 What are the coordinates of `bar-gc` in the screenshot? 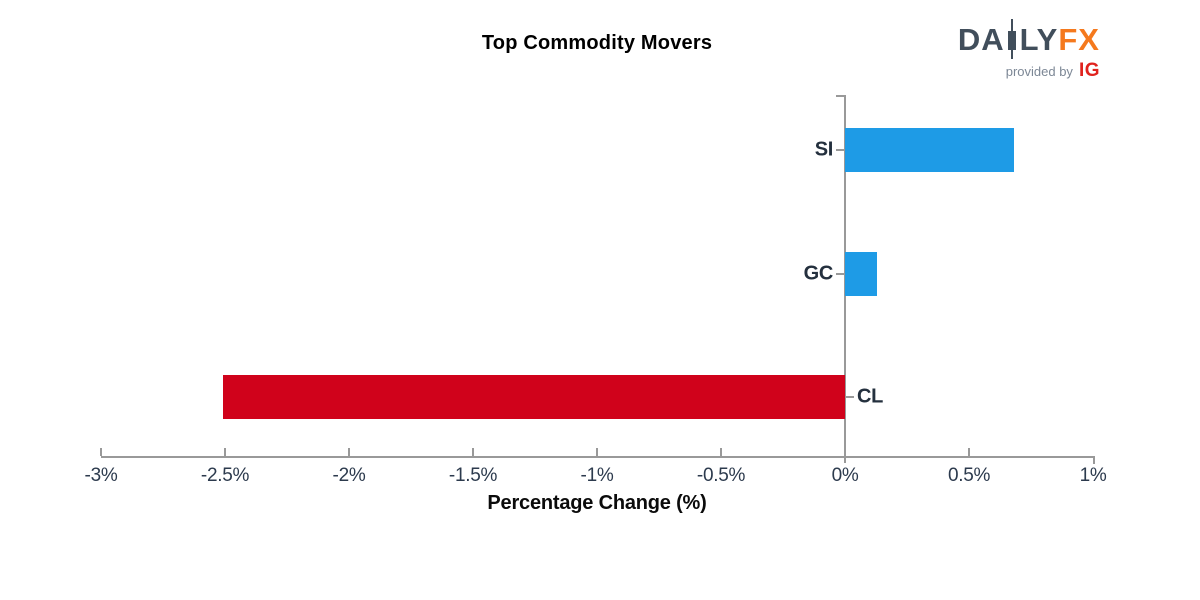 It's located at (861, 274).